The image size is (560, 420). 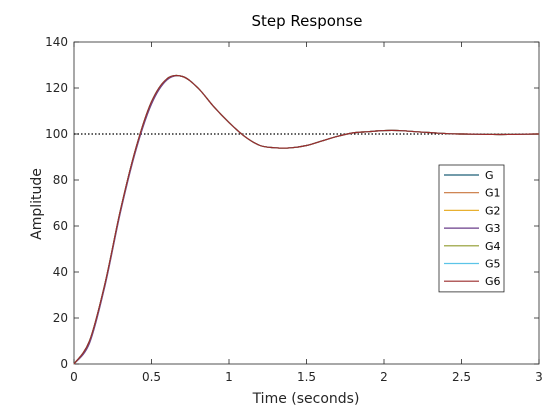 I want to click on y-tick-label: 20, so click(x=60, y=318).